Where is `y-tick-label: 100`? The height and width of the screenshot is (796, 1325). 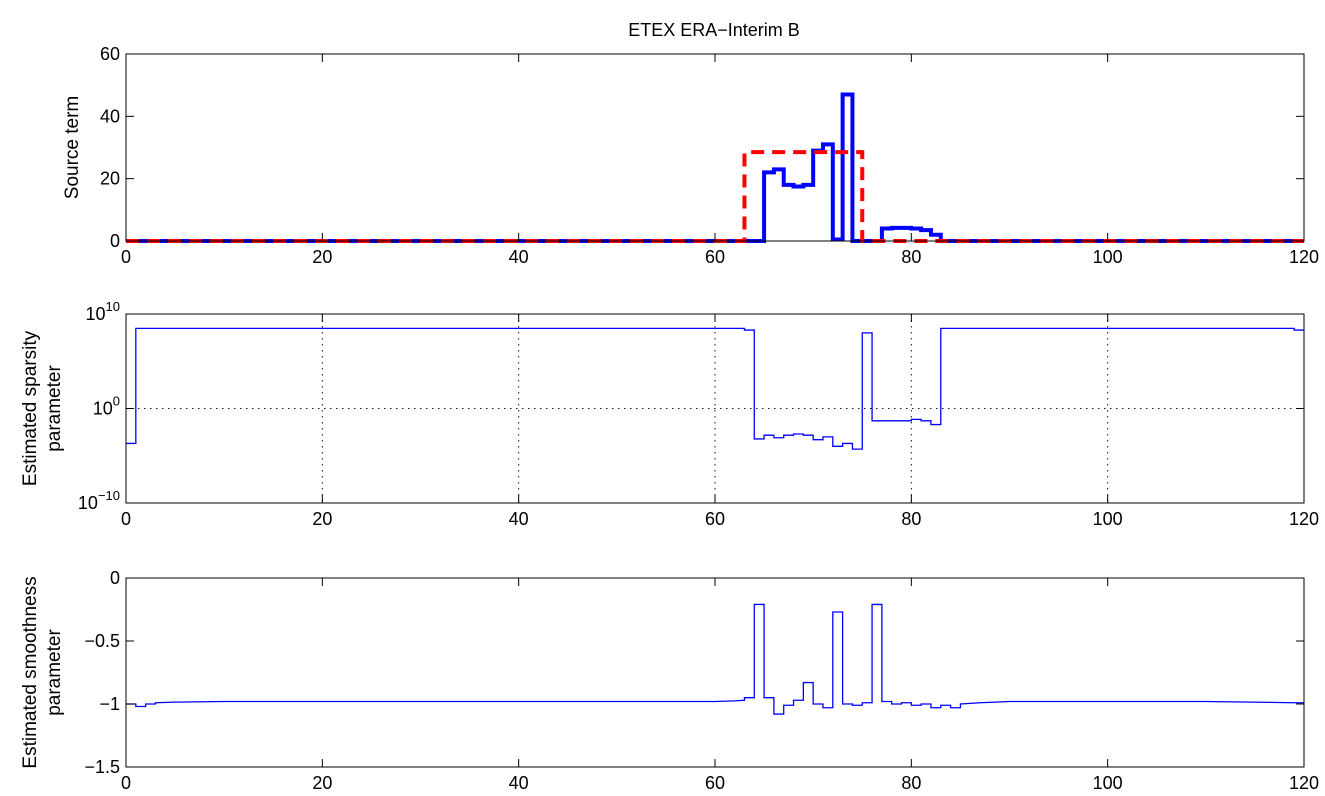
y-tick-label: 100 is located at coordinates (106, 406).